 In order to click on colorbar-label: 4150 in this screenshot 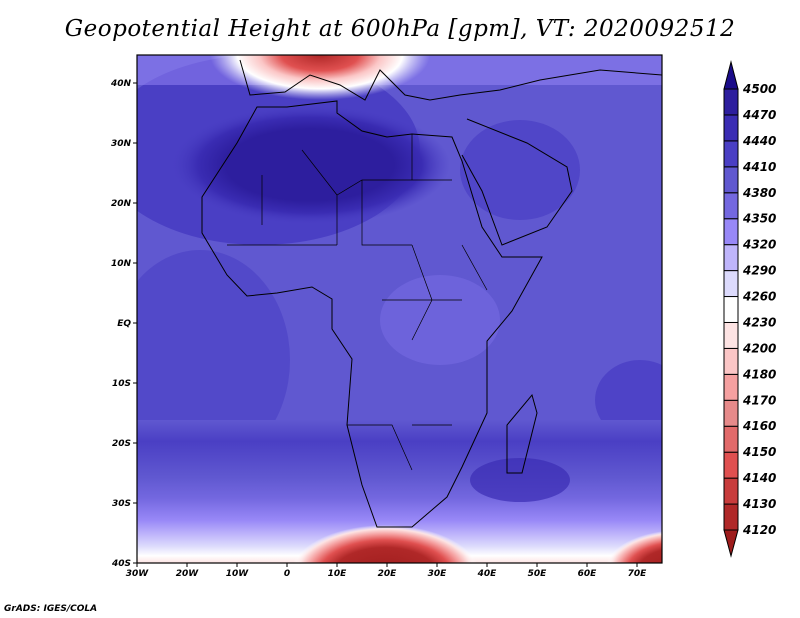, I will do `click(759, 452)`.